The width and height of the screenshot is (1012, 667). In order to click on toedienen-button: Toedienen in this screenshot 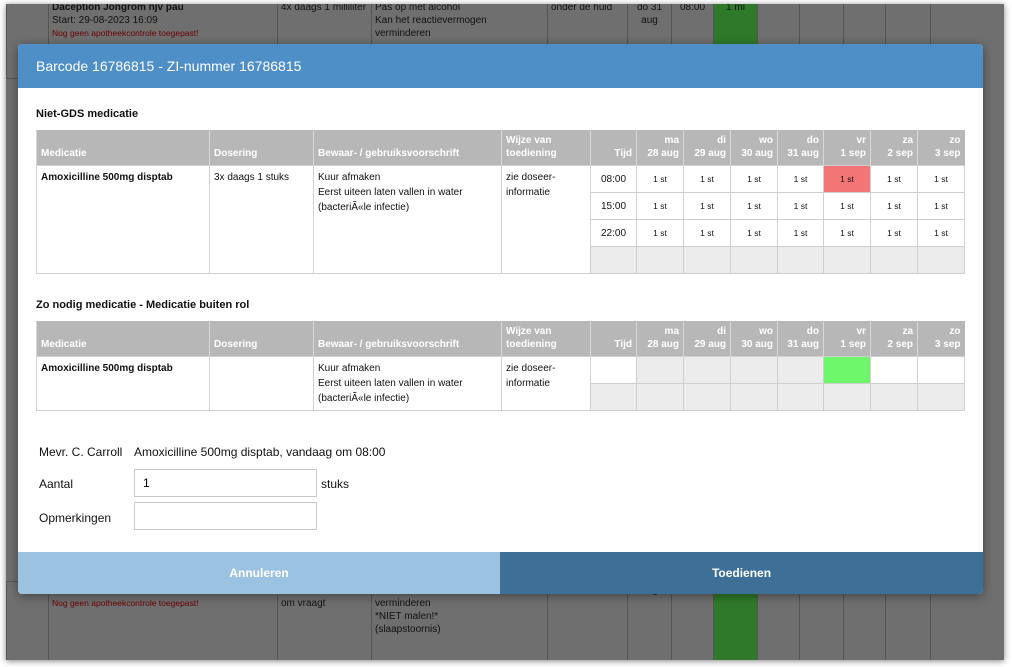, I will do `click(741, 573)`.